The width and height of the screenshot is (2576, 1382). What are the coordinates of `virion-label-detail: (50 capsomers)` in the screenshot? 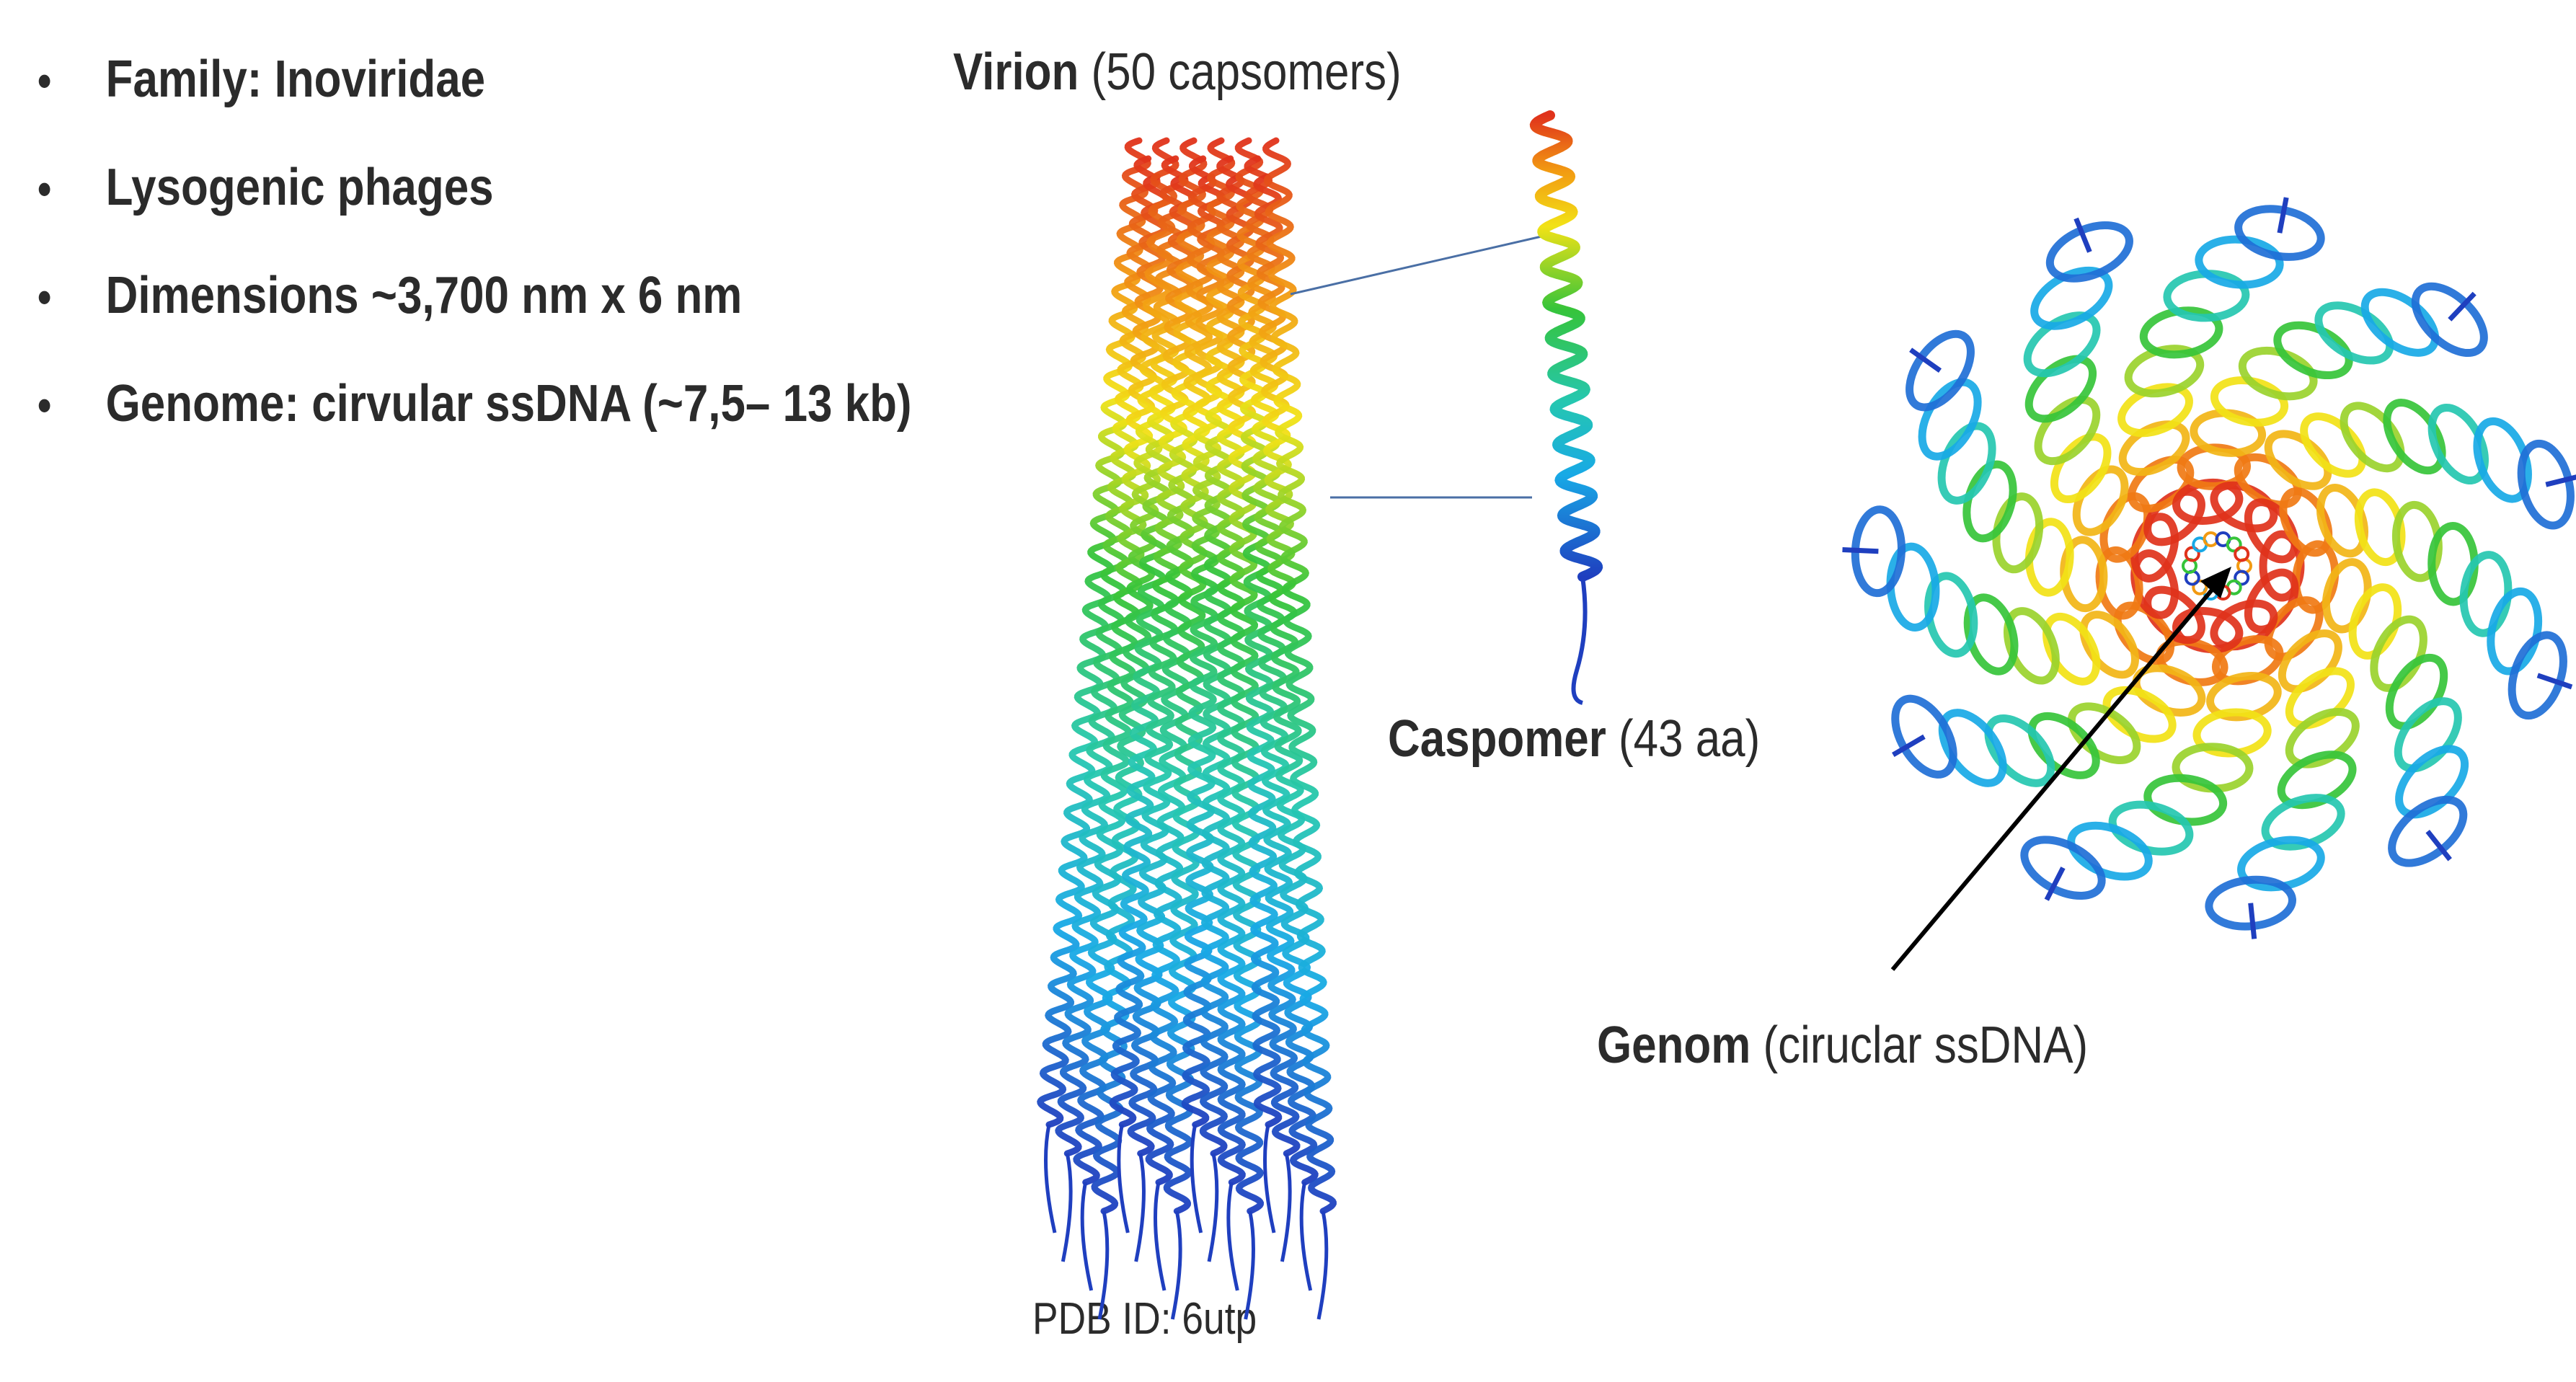 It's located at (1240, 72).